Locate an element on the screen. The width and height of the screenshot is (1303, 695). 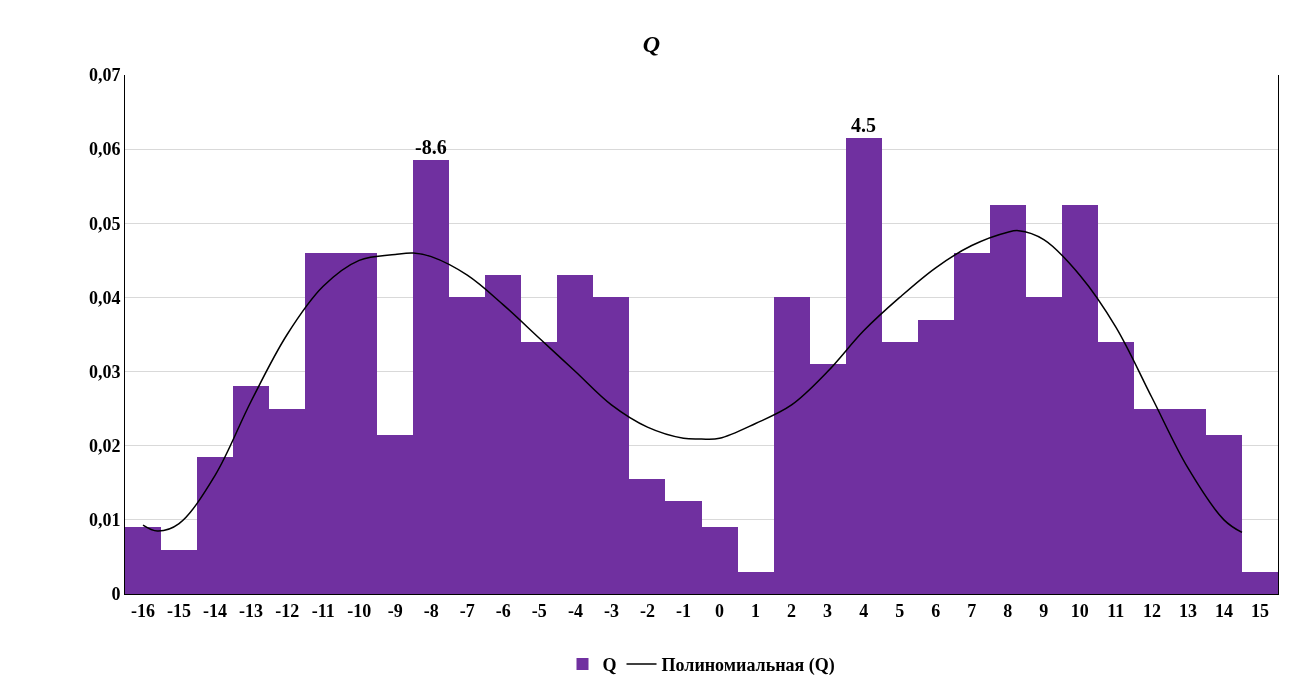
x-tick-label: 9 is located at coordinates (1044, 610).